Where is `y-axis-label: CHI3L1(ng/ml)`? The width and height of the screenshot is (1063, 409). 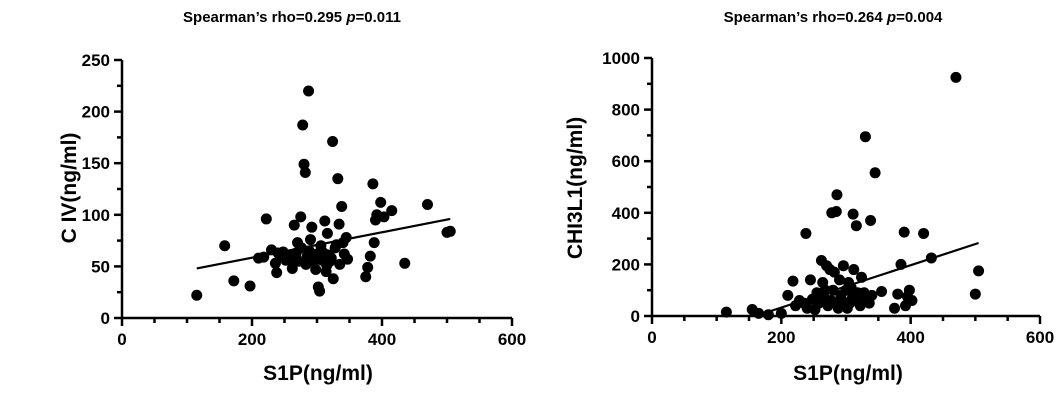 y-axis-label: CHI3L1(ng/ml) is located at coordinates (575, 188).